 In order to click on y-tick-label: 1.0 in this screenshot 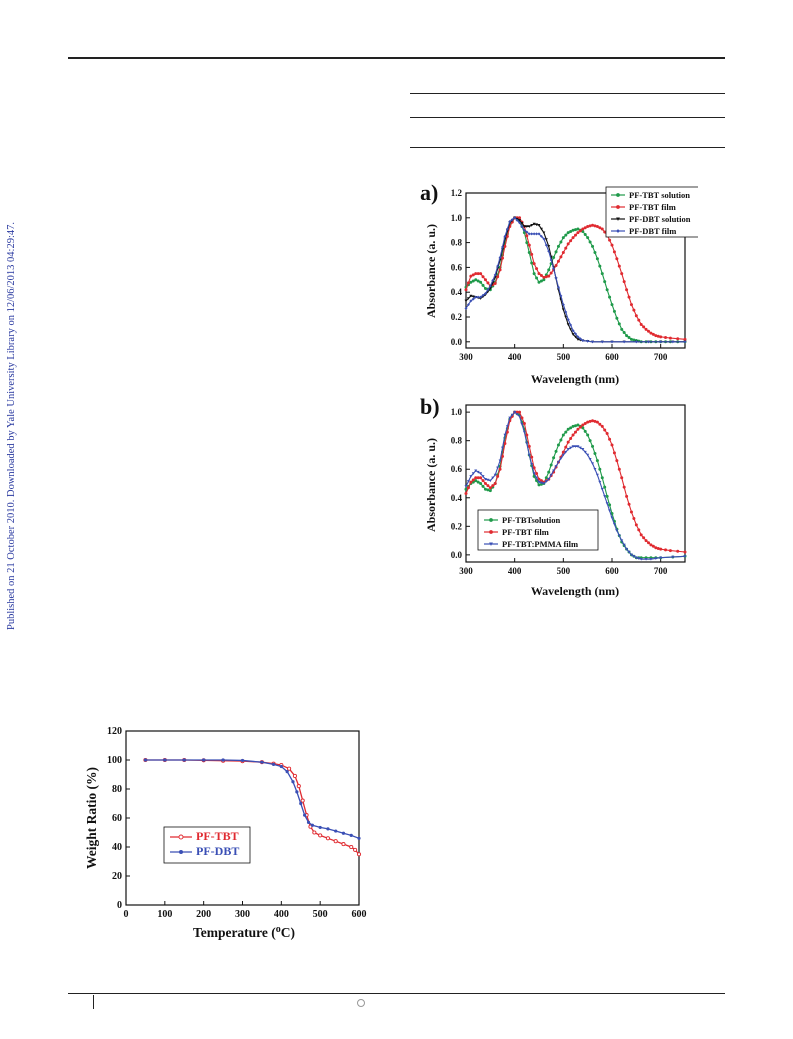, I will do `click(457, 412)`.